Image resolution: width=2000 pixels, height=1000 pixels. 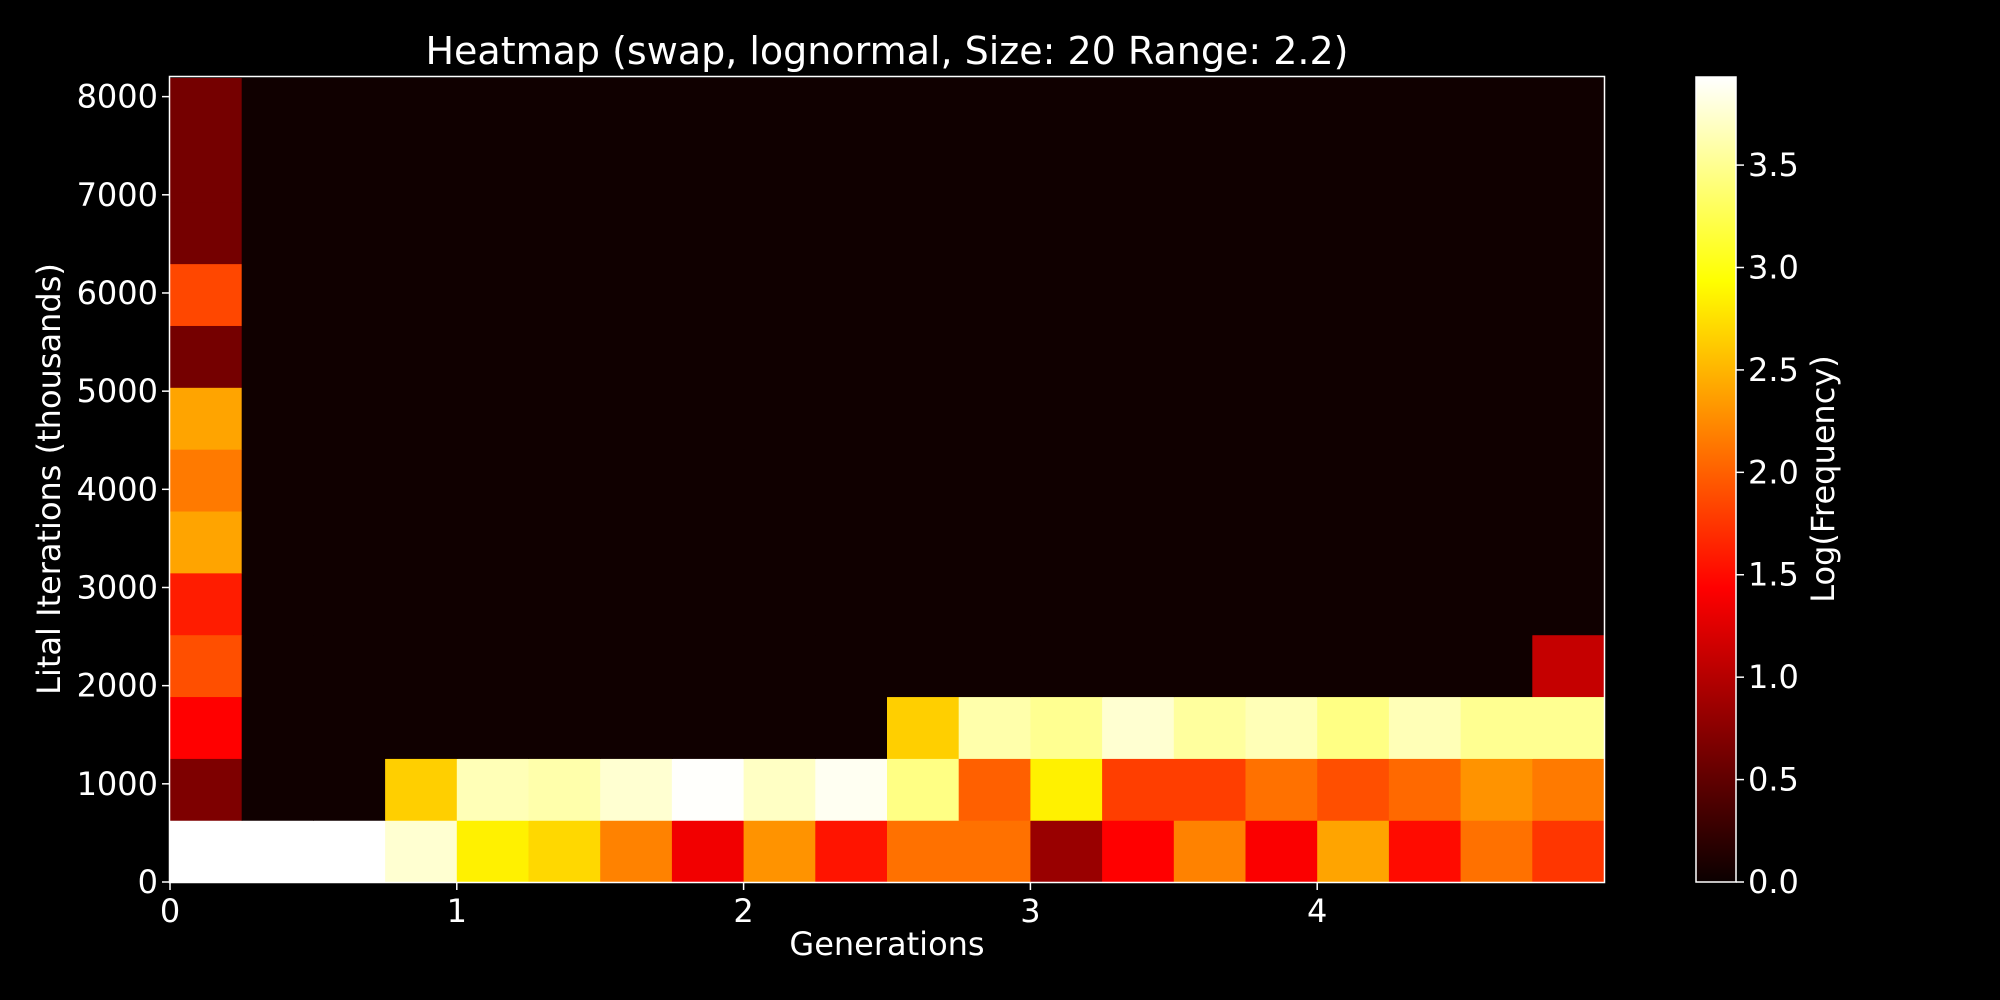 I want to click on y-tick-label: 2000, so click(x=117, y=686).